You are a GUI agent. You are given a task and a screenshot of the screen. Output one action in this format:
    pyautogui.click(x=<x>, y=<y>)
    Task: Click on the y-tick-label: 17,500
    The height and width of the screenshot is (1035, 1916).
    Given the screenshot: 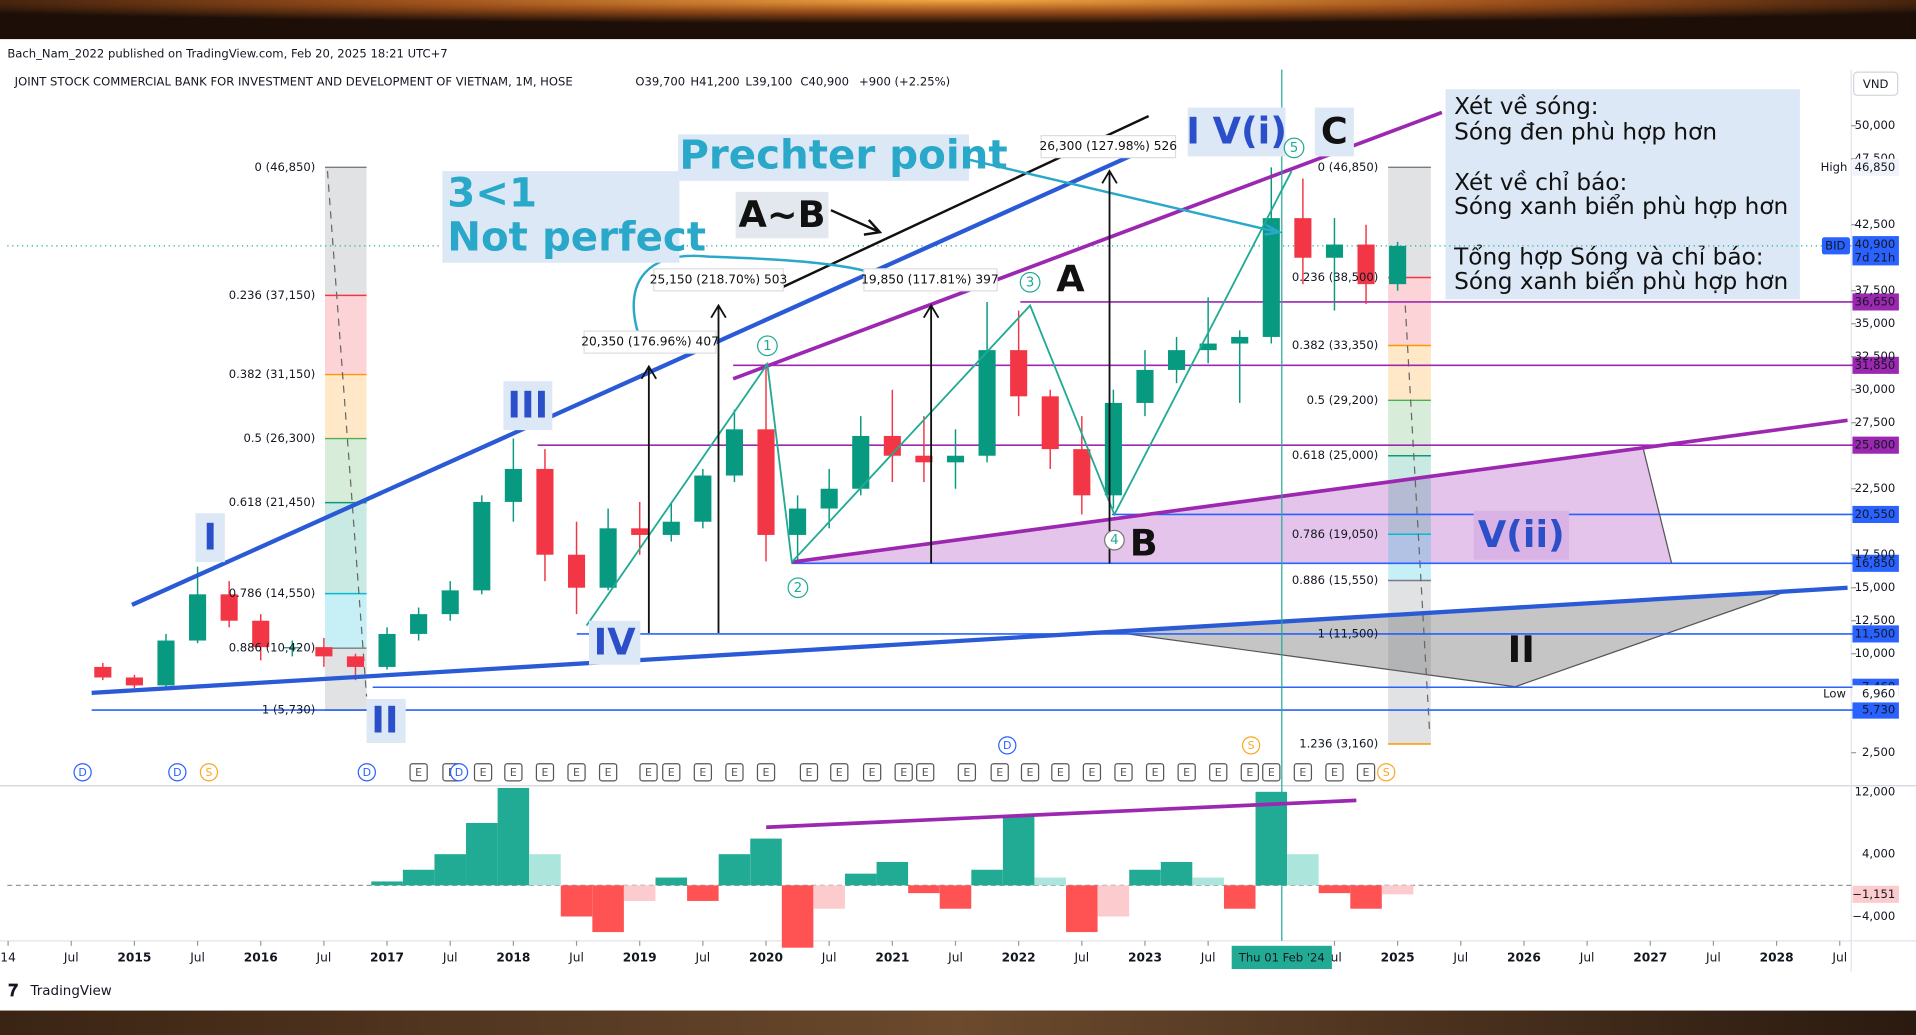 What is the action you would take?
    pyautogui.click(x=1875, y=554)
    